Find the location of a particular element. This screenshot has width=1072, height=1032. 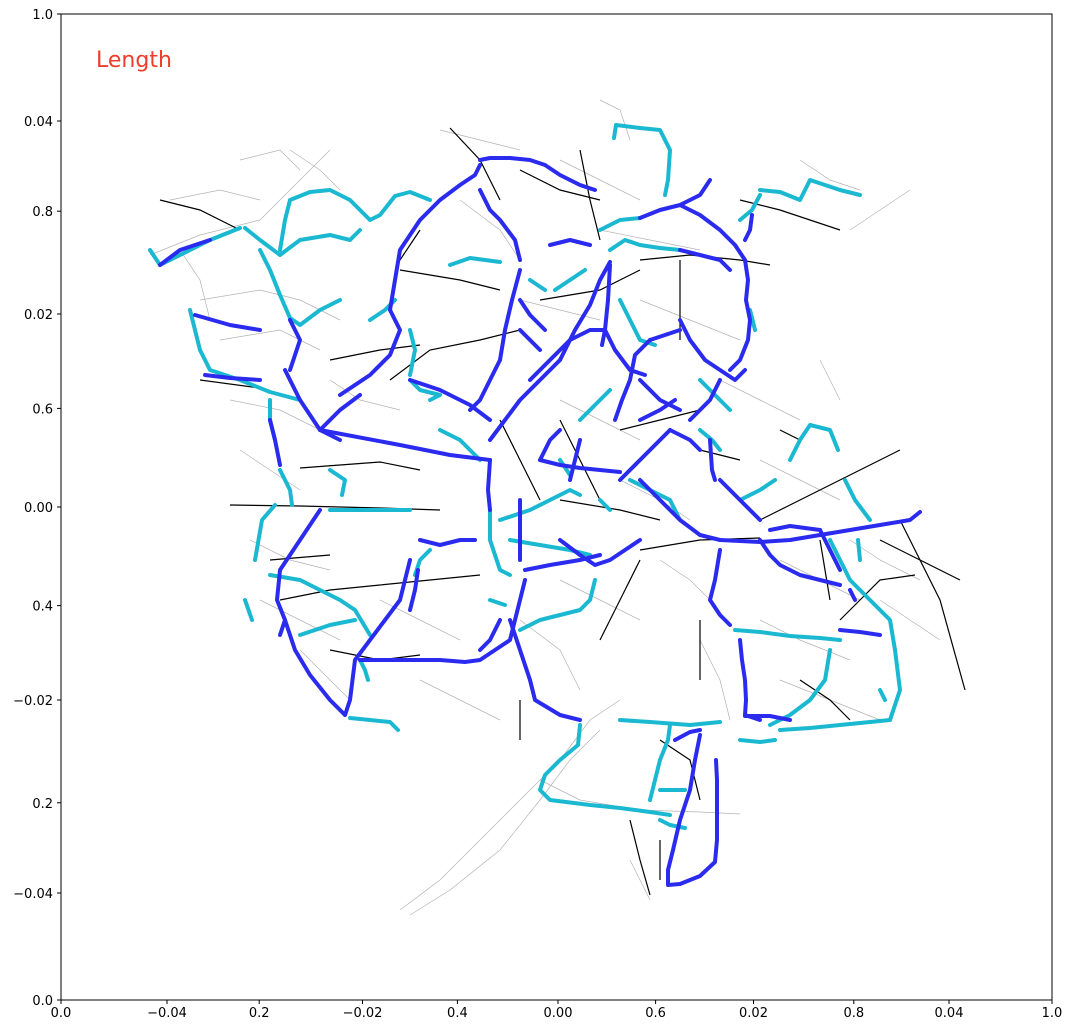

outer-x-tick-label: 1.0 is located at coordinates (1052, 1013).